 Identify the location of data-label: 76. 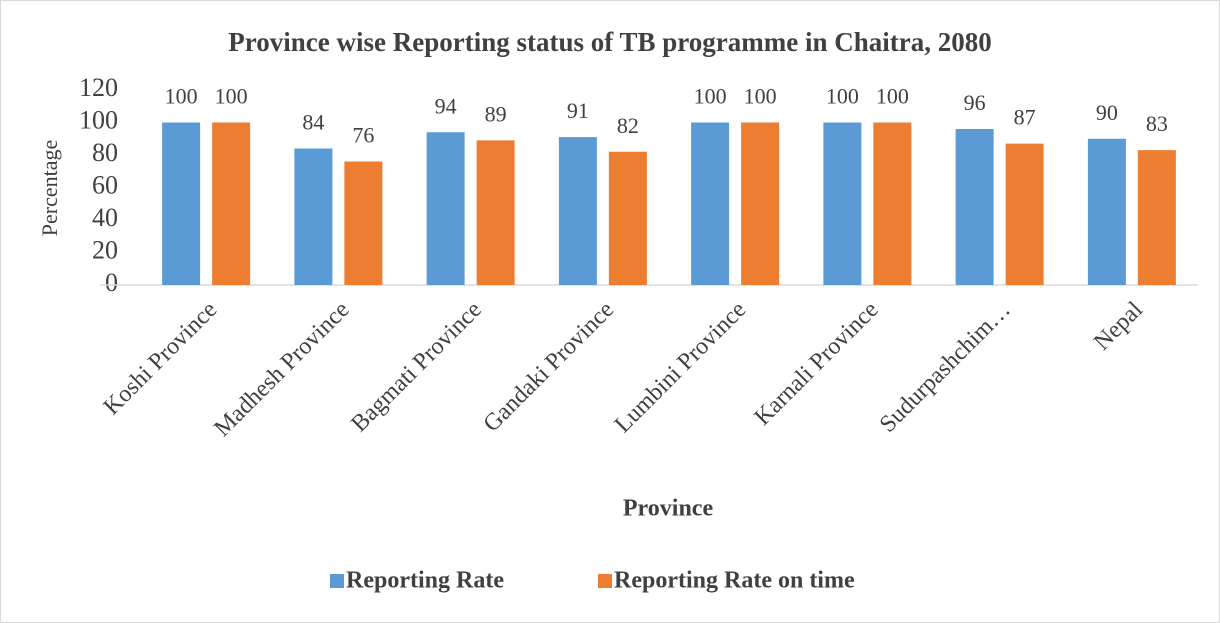
(363, 135).